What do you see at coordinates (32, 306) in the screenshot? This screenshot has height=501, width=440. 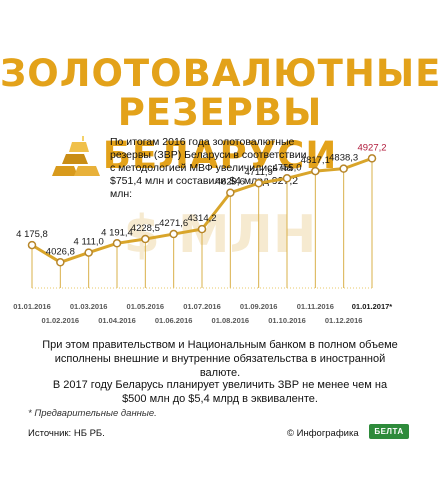 I see `x-tick-label-0: 01.01.2016` at bounding box center [32, 306].